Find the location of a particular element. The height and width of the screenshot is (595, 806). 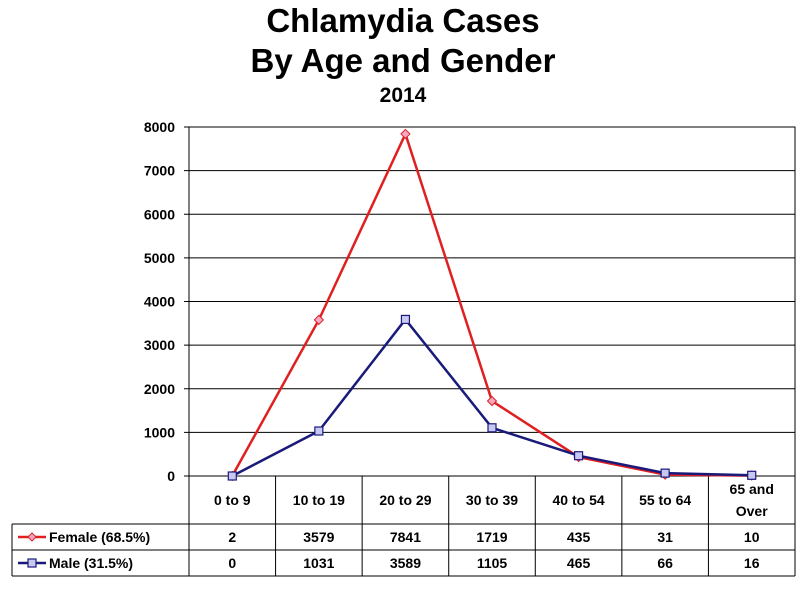

x-category-label: 10 to 19 is located at coordinates (319, 500).